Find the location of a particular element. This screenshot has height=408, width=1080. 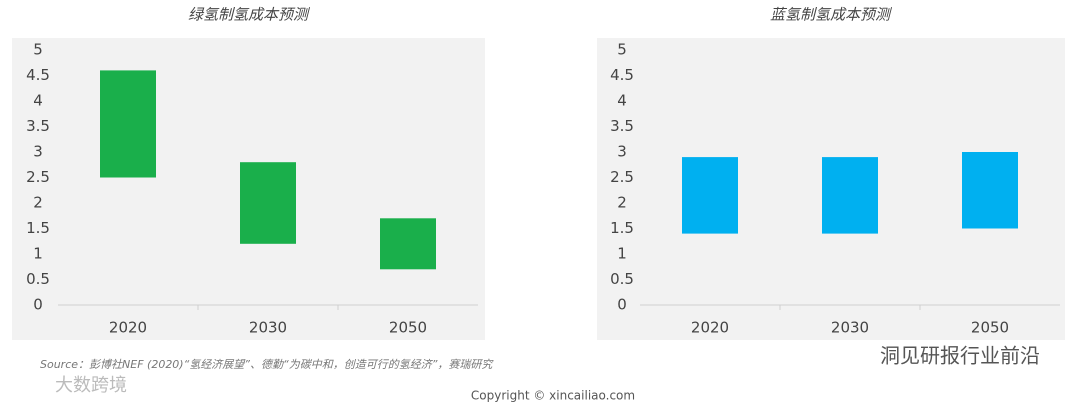

chart-title: 蓝氢制氢成本预测 is located at coordinates (831, 15).